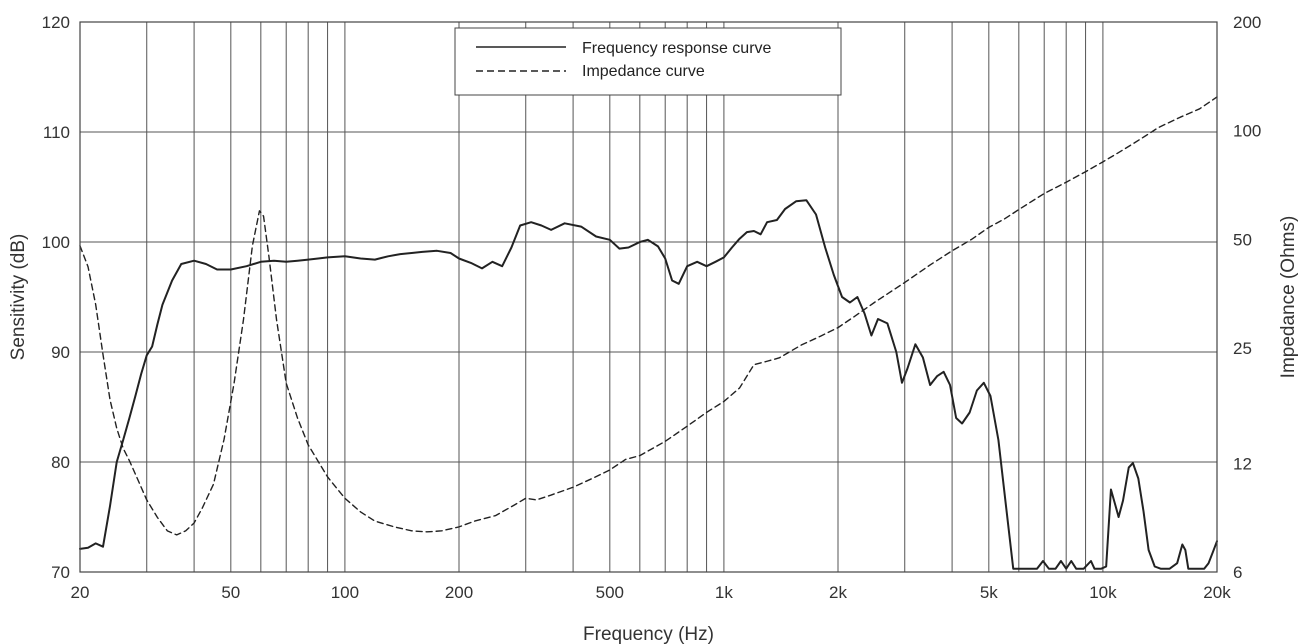 Image resolution: width=1311 pixels, height=644 pixels. Describe the element at coordinates (1247, 22) in the screenshot. I see `y-right-tick-label: 200` at that location.